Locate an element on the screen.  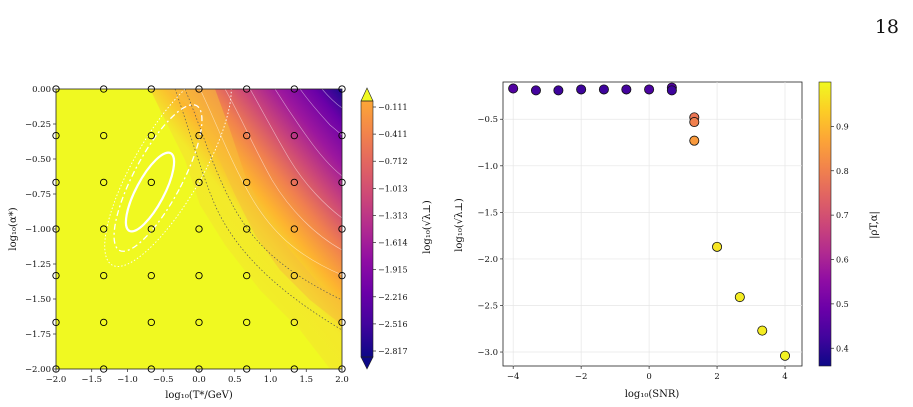
x-tick-label: −2 is located at coordinates (581, 377).